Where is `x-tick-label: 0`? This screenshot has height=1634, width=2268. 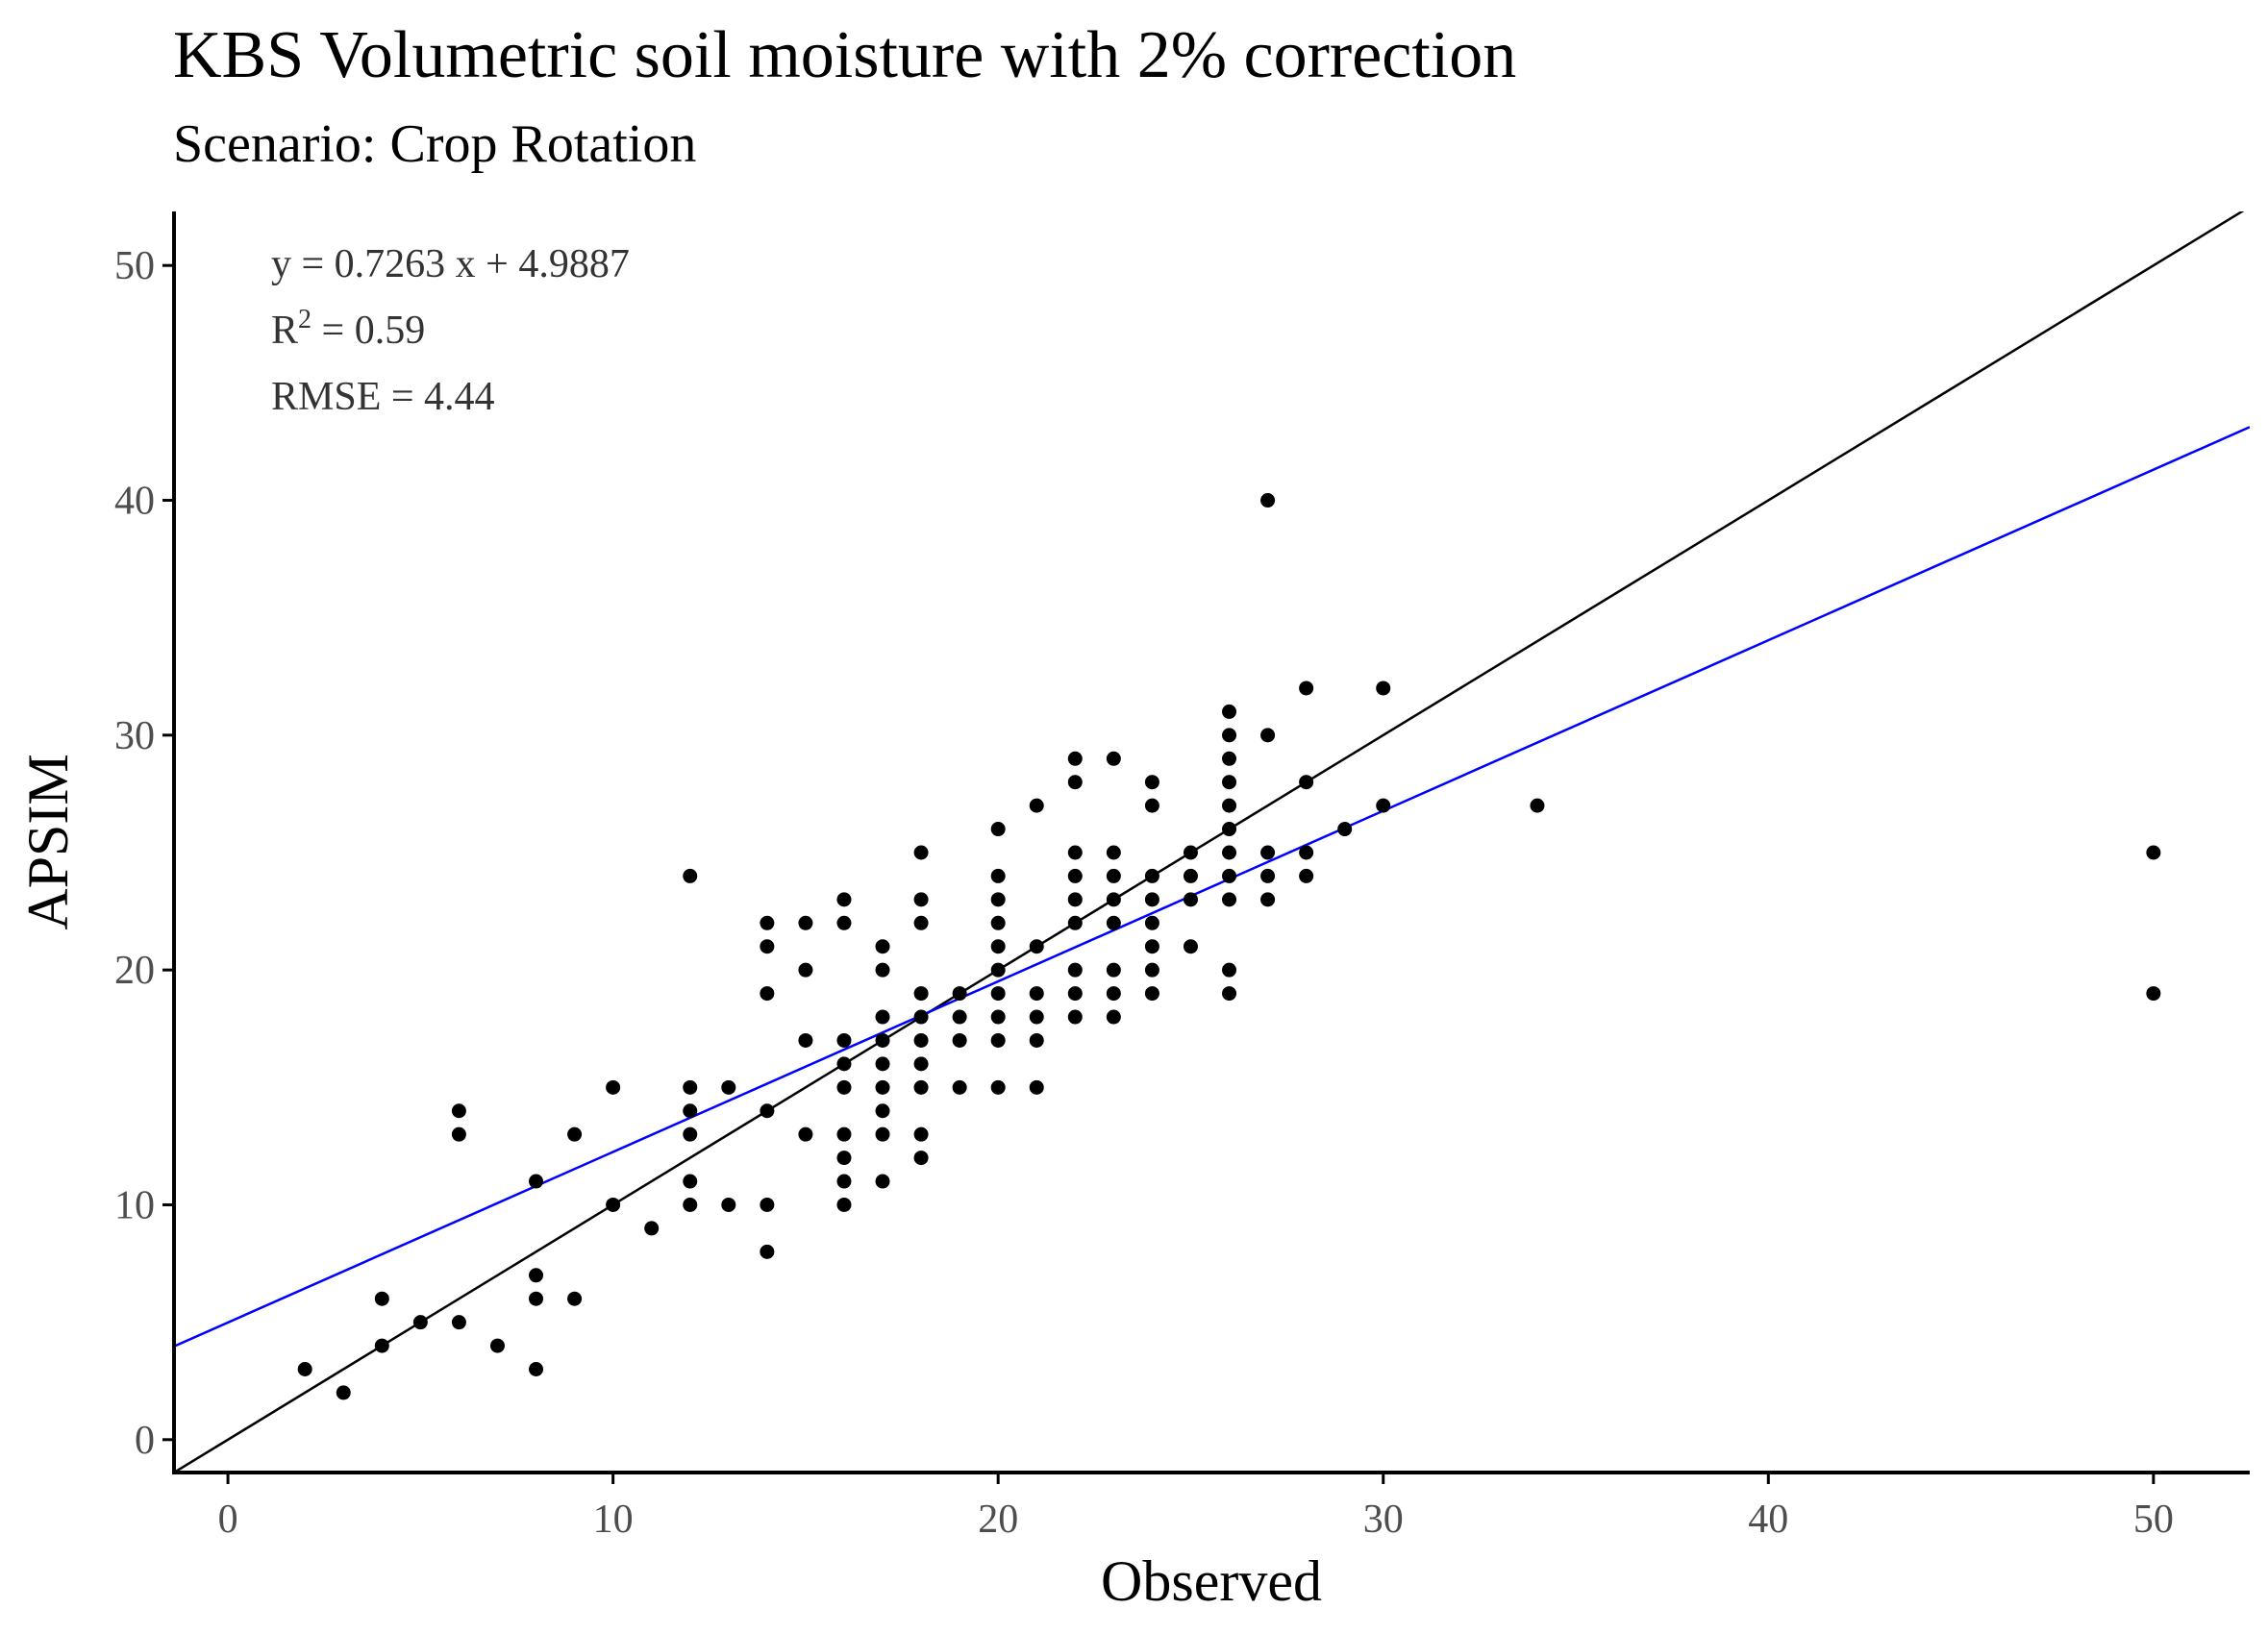
x-tick-label: 0 is located at coordinates (228, 1520).